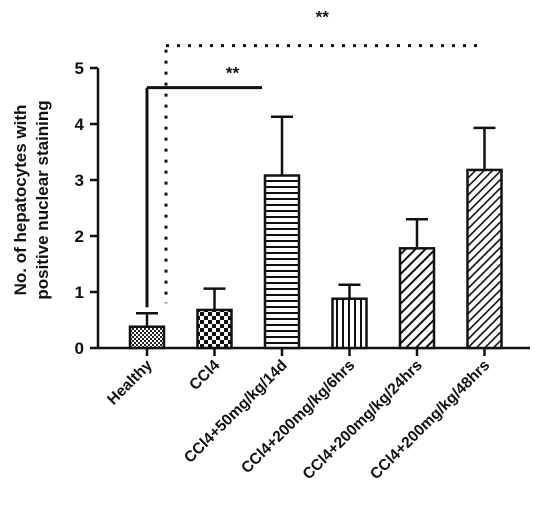 The width and height of the screenshot is (550, 528). Describe the element at coordinates (79, 292) in the screenshot. I see `y-tick-label: 1` at that location.